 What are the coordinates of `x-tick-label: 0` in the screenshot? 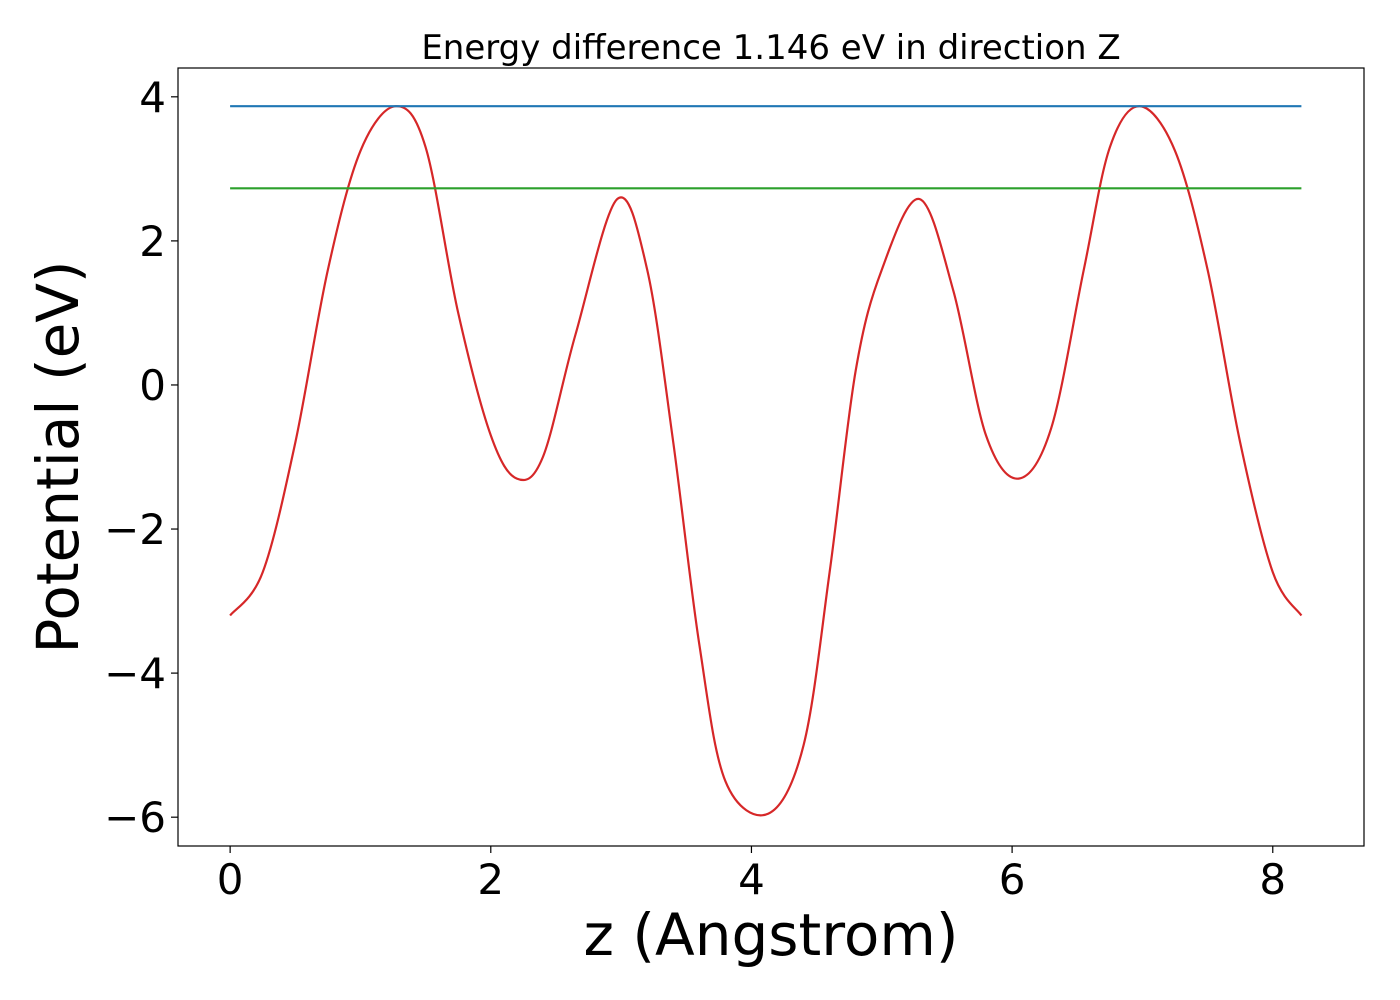 It's located at (230, 879).